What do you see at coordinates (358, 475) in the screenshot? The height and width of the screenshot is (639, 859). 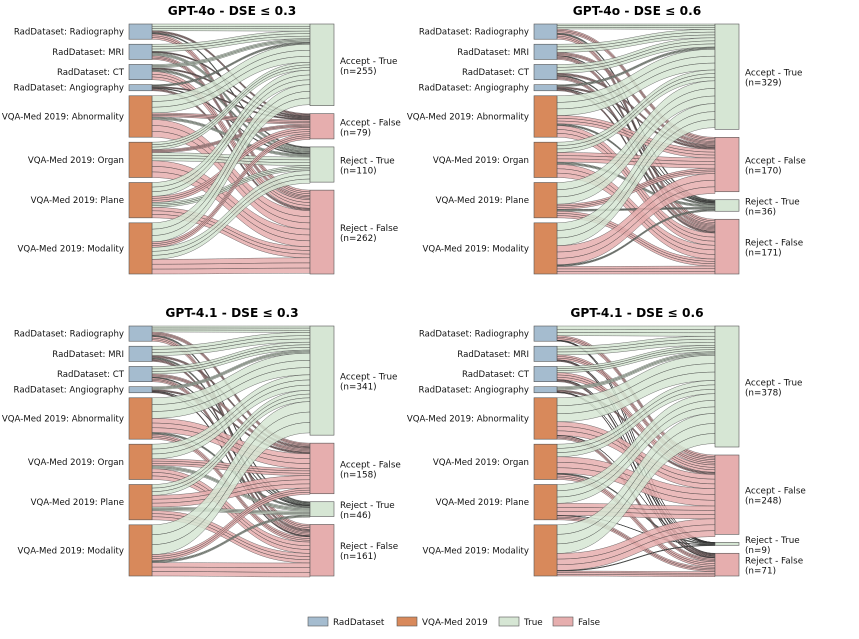 I see `target-count: (n=158)` at bounding box center [358, 475].